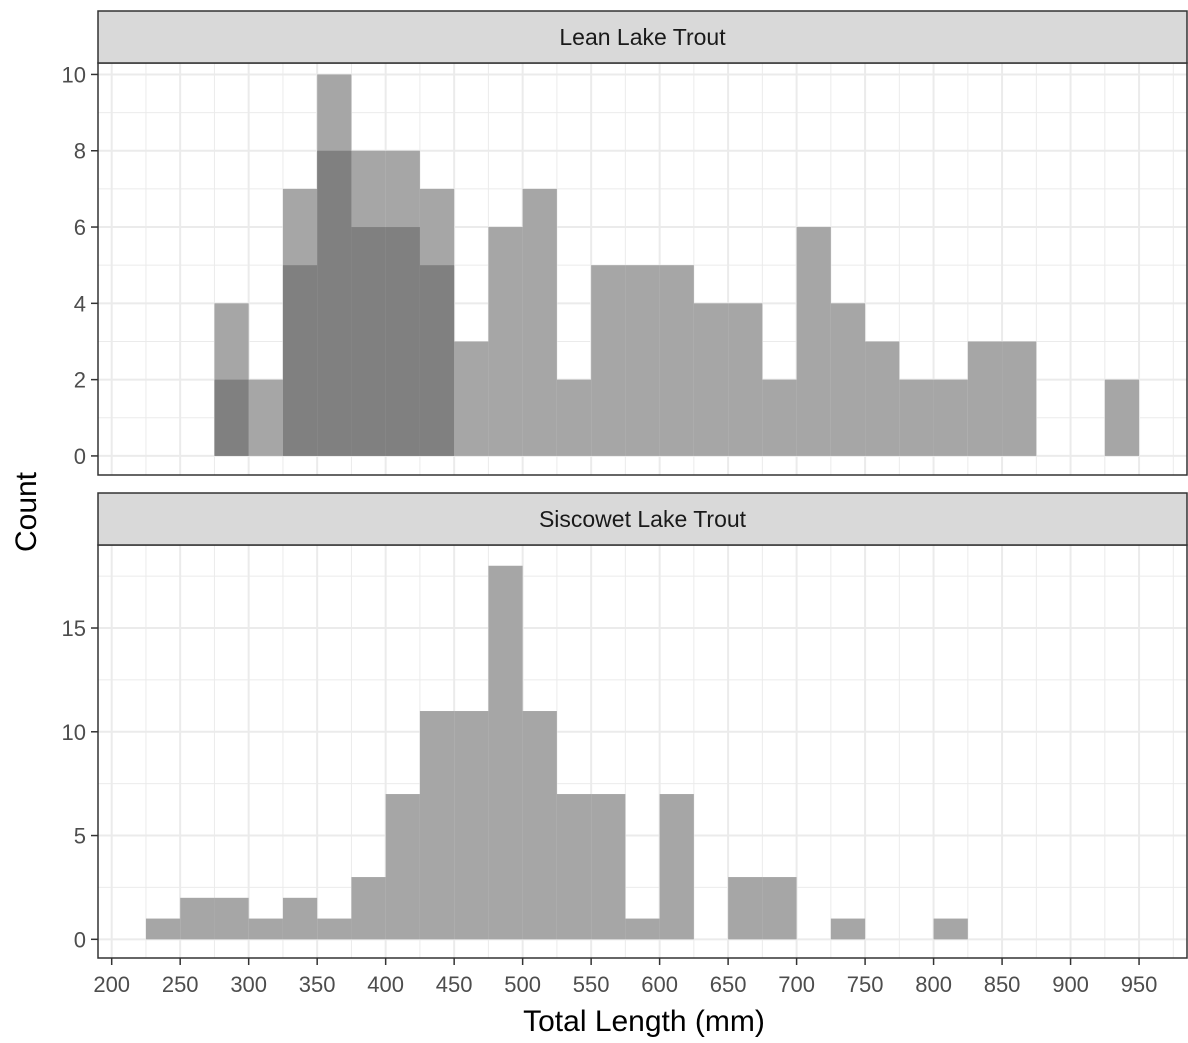 This screenshot has height=1043, width=1188. I want to click on x-tick-label: 600, so click(659, 984).